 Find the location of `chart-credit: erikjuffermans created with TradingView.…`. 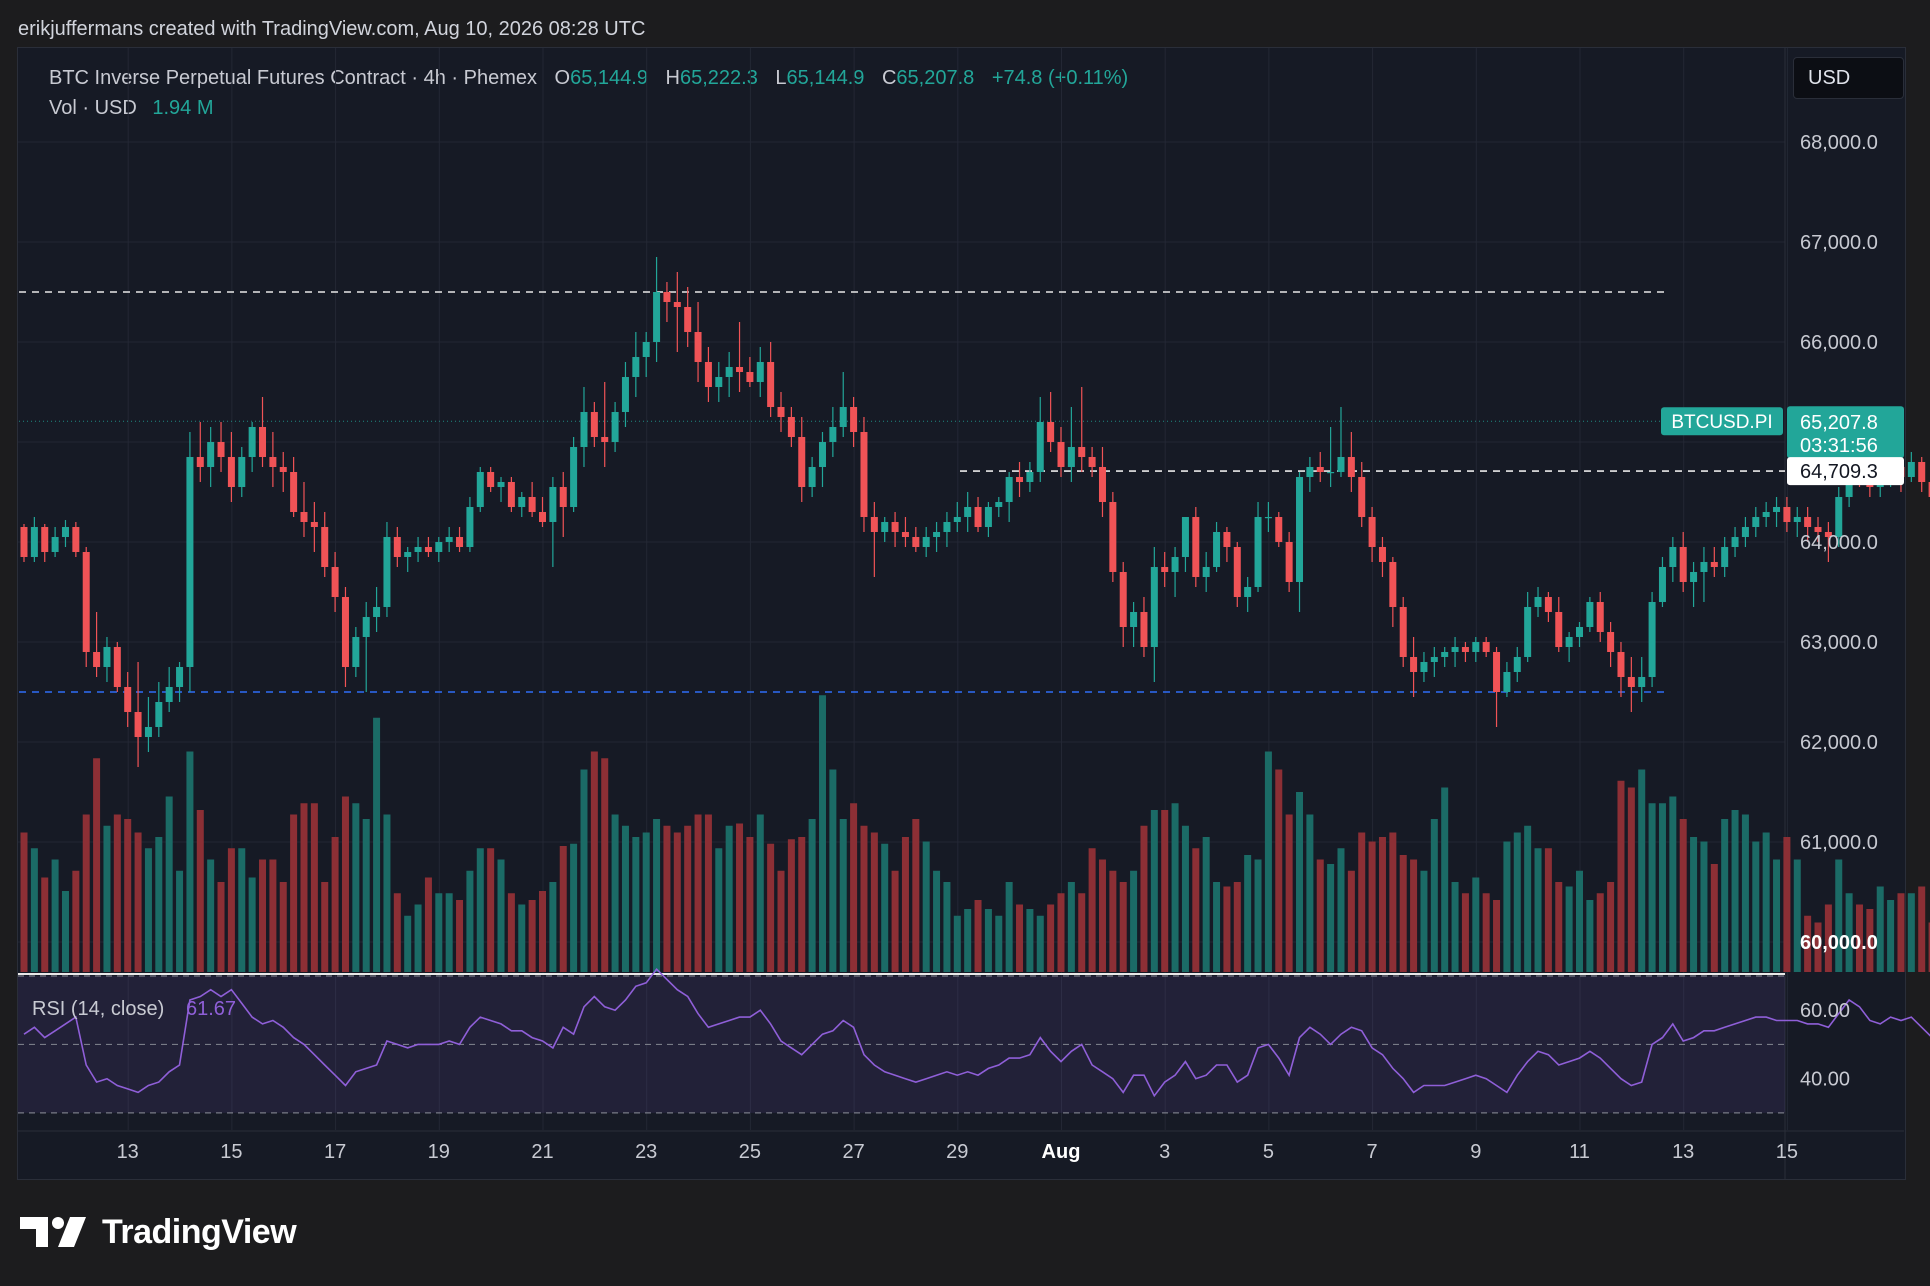

chart-credit: erikjuffermans created with TradingView.… is located at coordinates (332, 29).